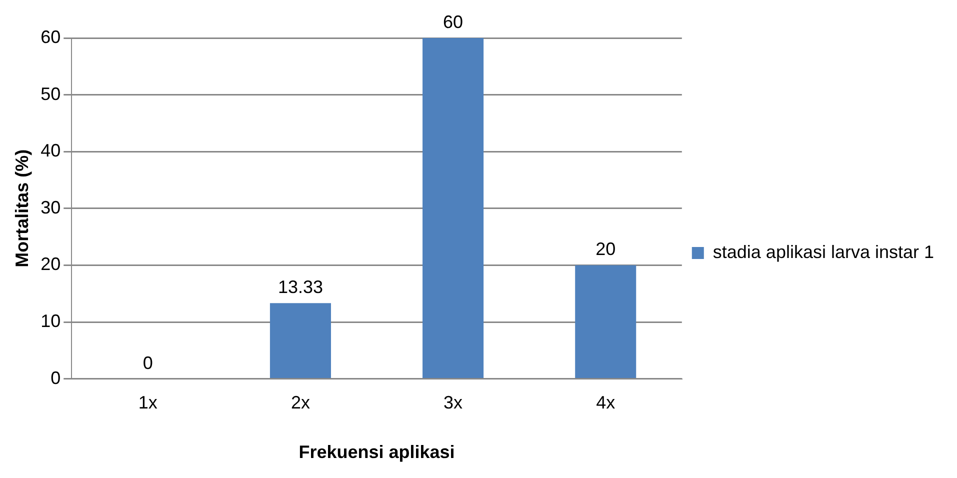 This screenshot has width=957, height=478. What do you see at coordinates (300, 287) in the screenshot?
I see `data-label: 13.33` at bounding box center [300, 287].